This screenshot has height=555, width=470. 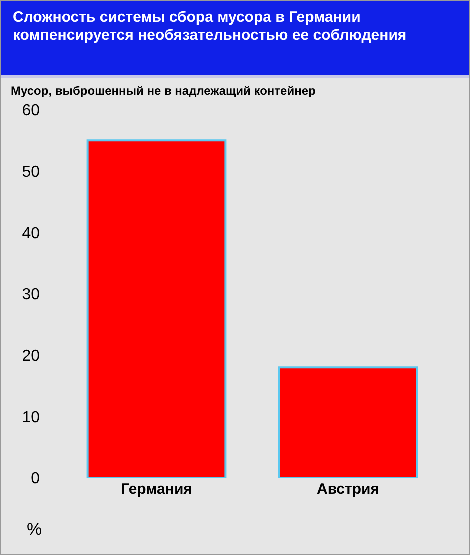 What do you see at coordinates (235, 39) in the screenshot?
I see `chart-title: Сложность системы сбора мусора в Германии компенсируется необязательностью ее соблюдения` at bounding box center [235, 39].